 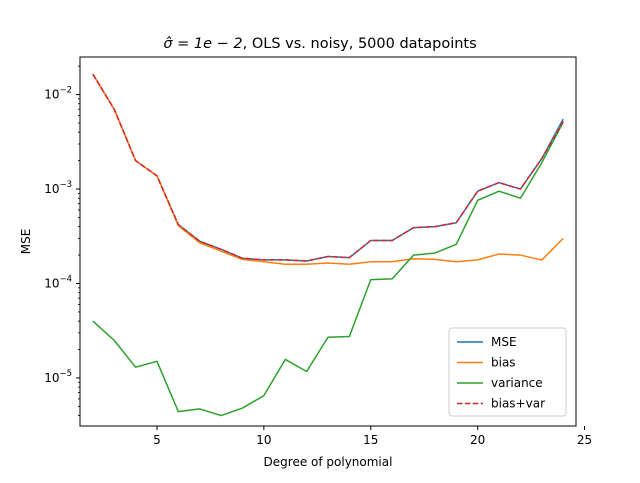 I want to click on legend-frame, so click(x=507, y=372).